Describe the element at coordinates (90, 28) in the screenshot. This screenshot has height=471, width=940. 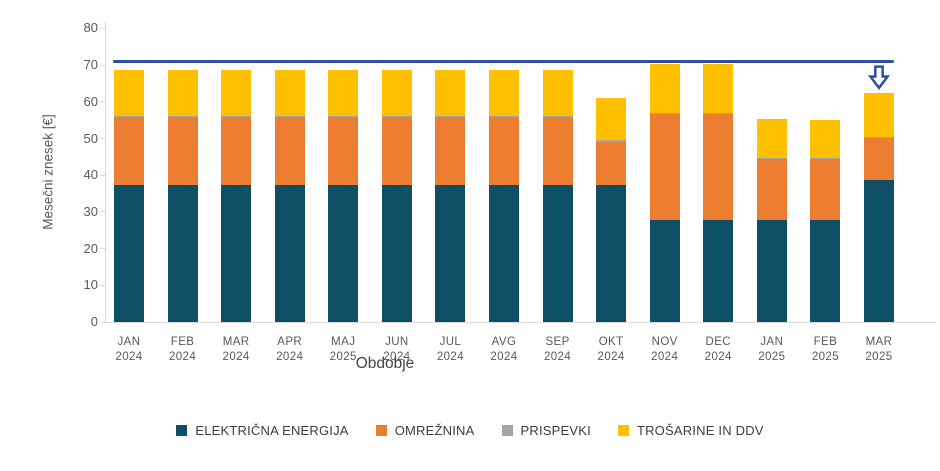
I see `y-tick-label: 80` at that location.